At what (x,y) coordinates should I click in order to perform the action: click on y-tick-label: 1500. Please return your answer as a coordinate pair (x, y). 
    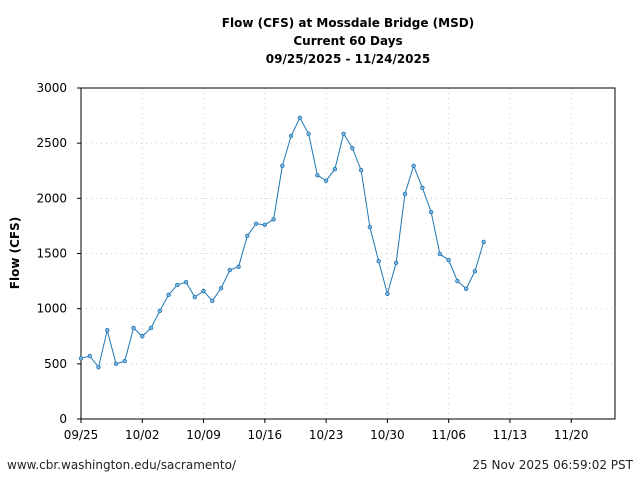
    Looking at the image, I should click on (51, 254).